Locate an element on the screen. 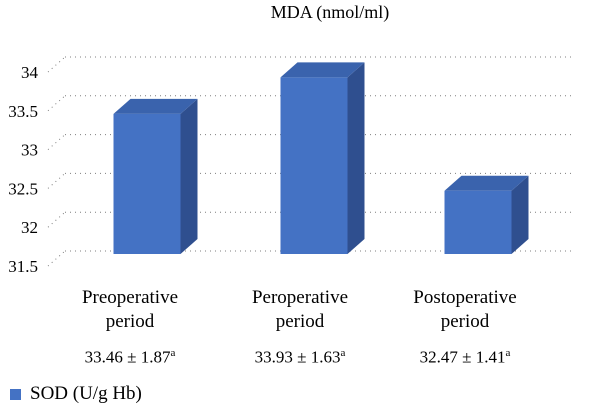 This screenshot has height=410, width=600. y-tick-label: 31.5 is located at coordinates (23, 266).